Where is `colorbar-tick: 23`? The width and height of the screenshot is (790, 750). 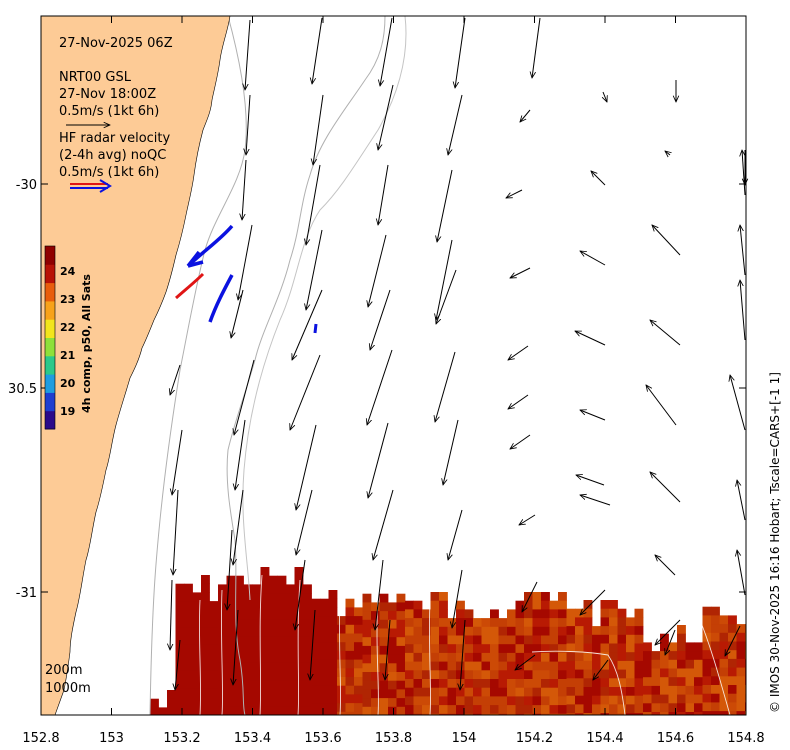 colorbar-tick: 23 is located at coordinates (67, 299).